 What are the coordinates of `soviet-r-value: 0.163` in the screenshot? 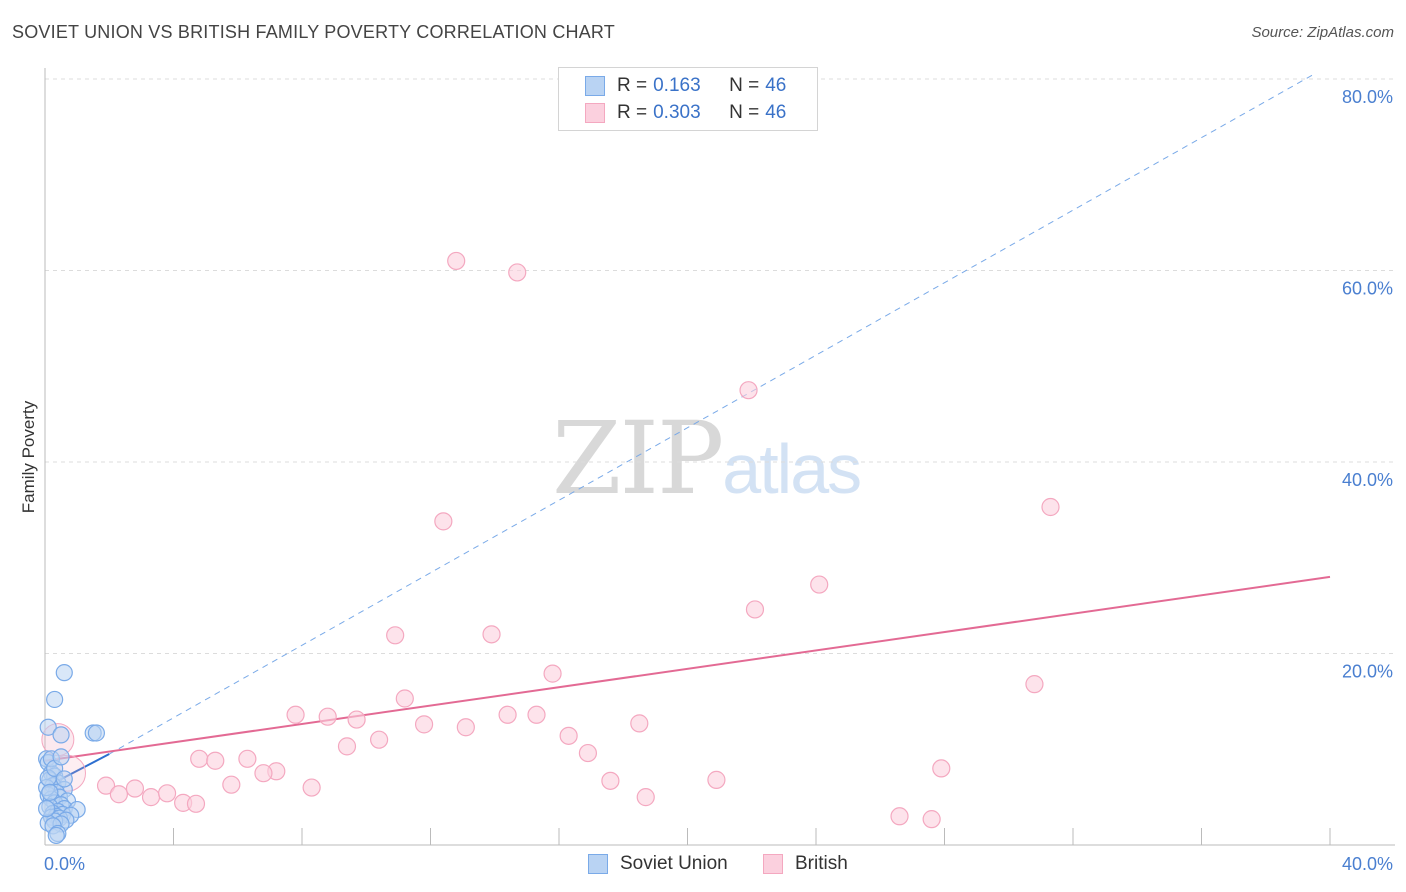 It's located at (677, 85).